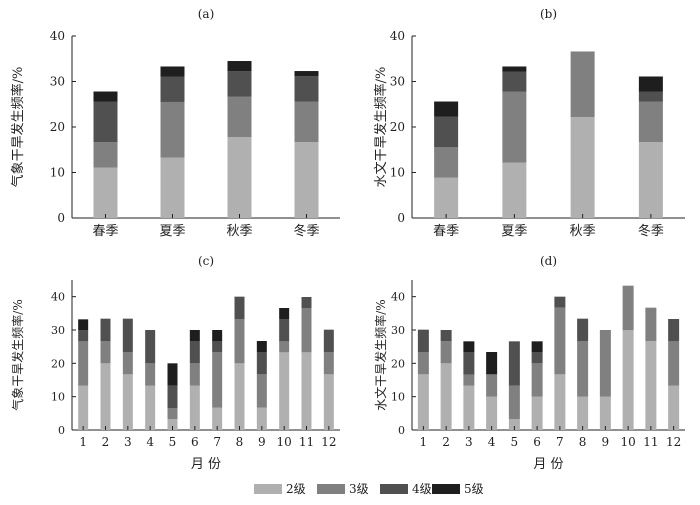  What do you see at coordinates (128, 442) in the screenshot?
I see `x-tick-label: 3` at bounding box center [128, 442].